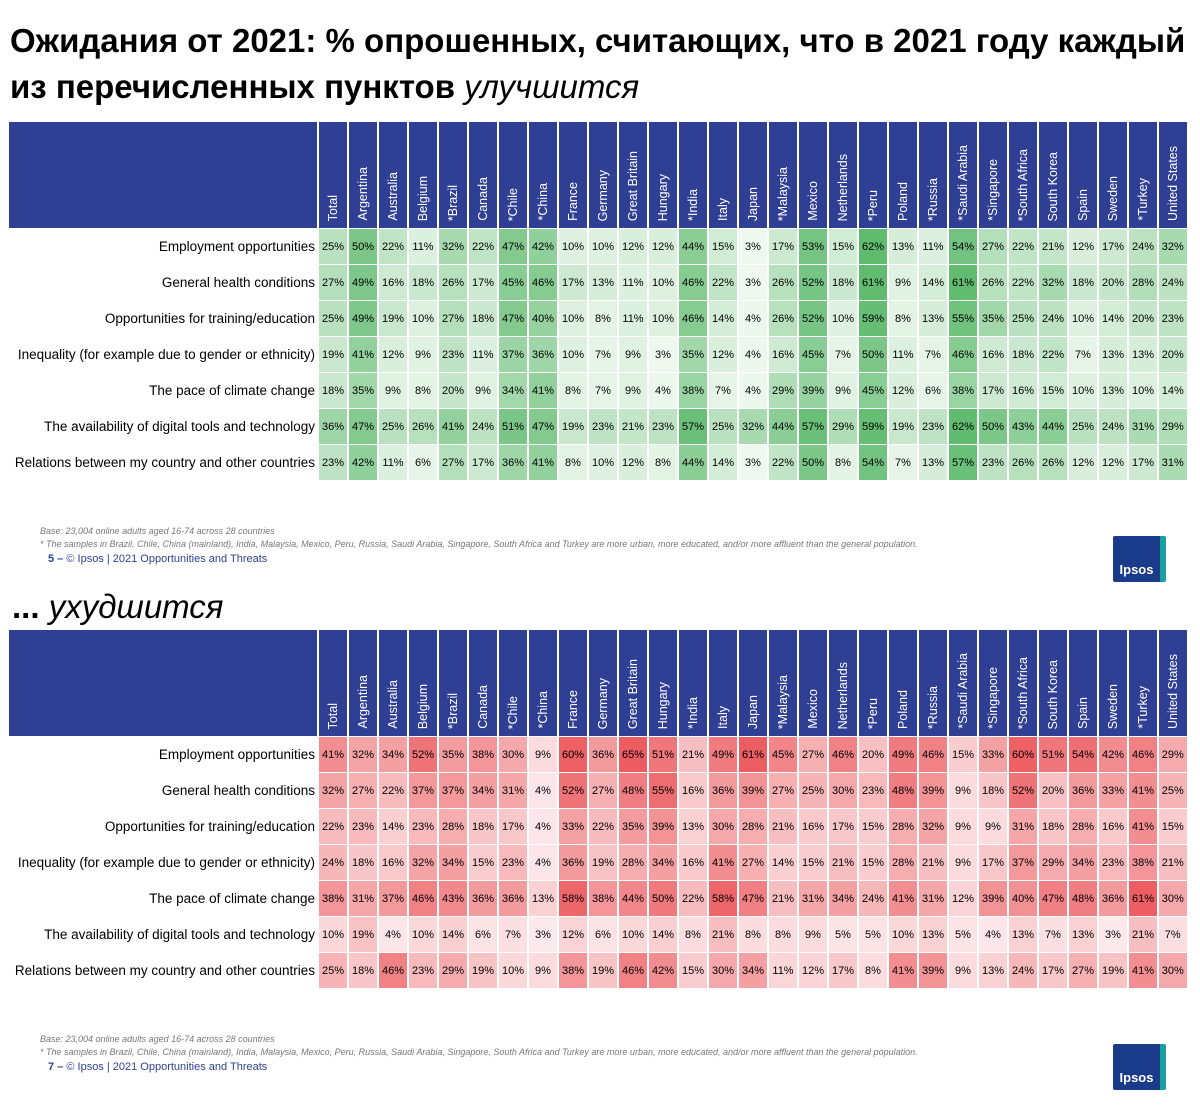 The height and width of the screenshot is (1112, 1200). Describe the element at coordinates (1023, 790) in the screenshot. I see `cell: 52%` at that location.